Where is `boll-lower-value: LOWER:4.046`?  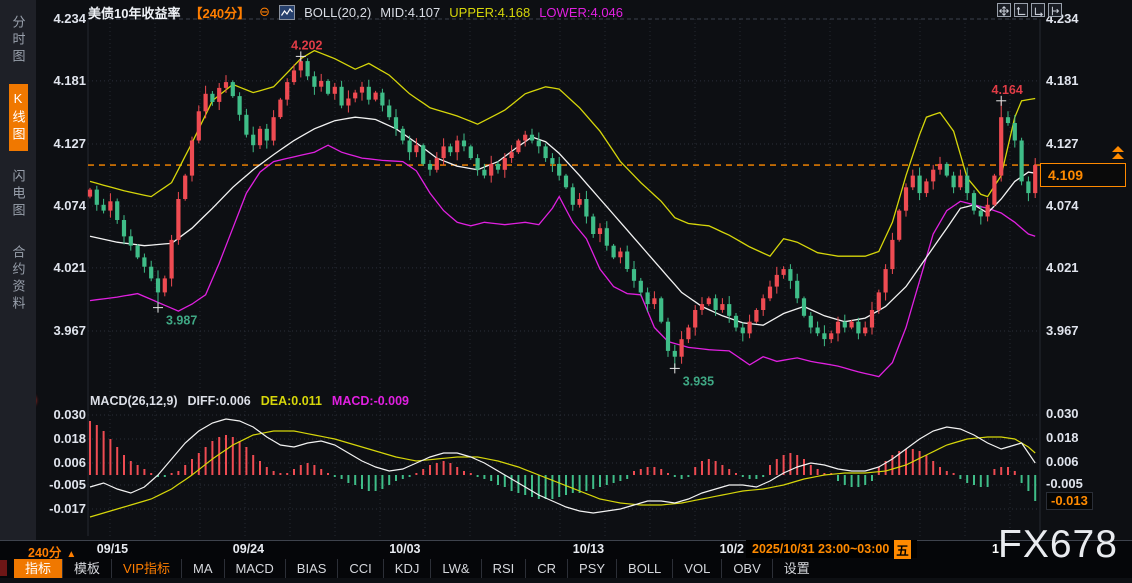 boll-lower-value: LOWER:4.046 is located at coordinates (581, 12).